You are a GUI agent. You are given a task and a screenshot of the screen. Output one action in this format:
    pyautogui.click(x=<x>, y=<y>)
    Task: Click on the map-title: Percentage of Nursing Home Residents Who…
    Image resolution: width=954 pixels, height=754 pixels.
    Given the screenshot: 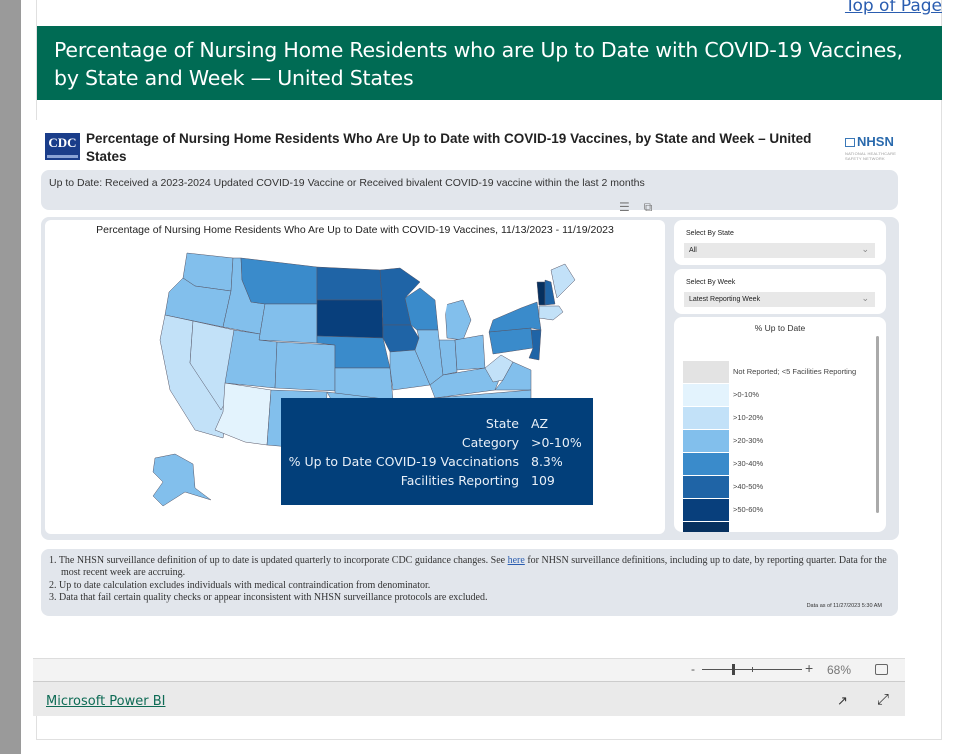 What is the action you would take?
    pyautogui.click(x=355, y=230)
    